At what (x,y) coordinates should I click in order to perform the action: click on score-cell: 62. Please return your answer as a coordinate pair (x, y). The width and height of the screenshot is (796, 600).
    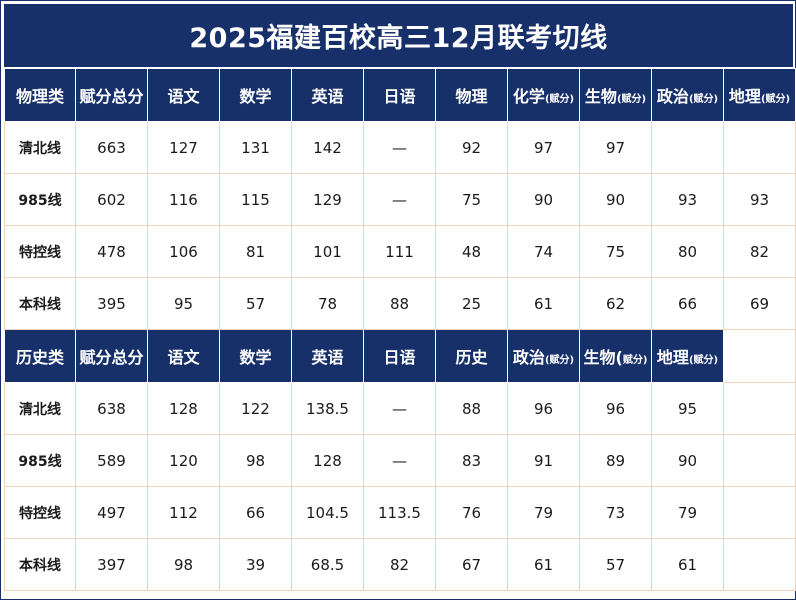
    Looking at the image, I should click on (615, 303).